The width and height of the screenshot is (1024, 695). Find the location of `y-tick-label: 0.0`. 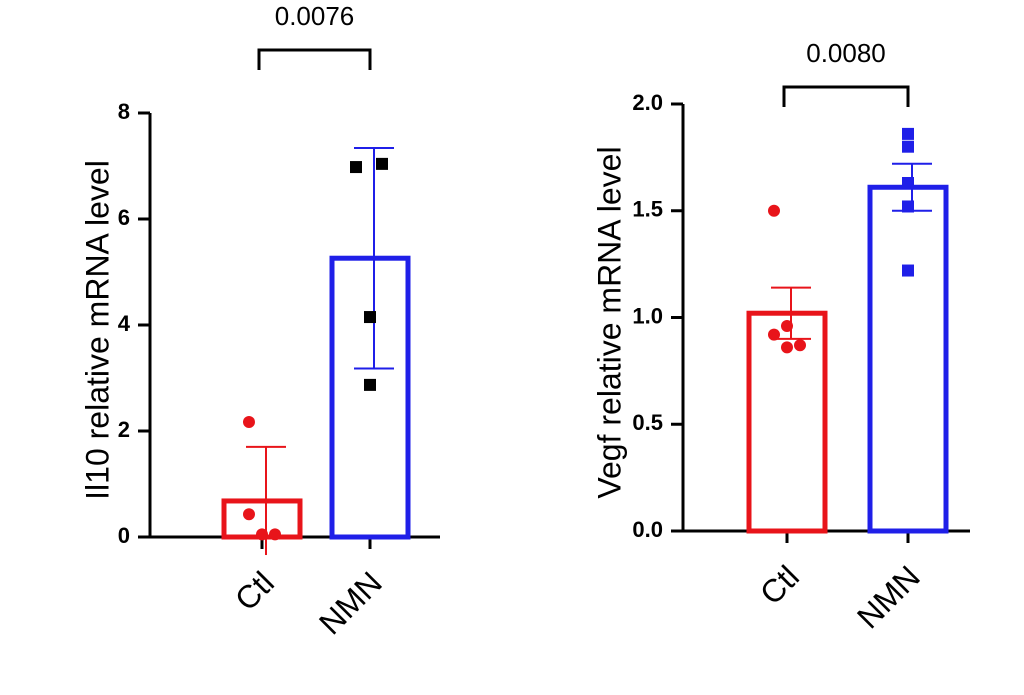

y-tick-label: 0.0 is located at coordinates (647, 529).